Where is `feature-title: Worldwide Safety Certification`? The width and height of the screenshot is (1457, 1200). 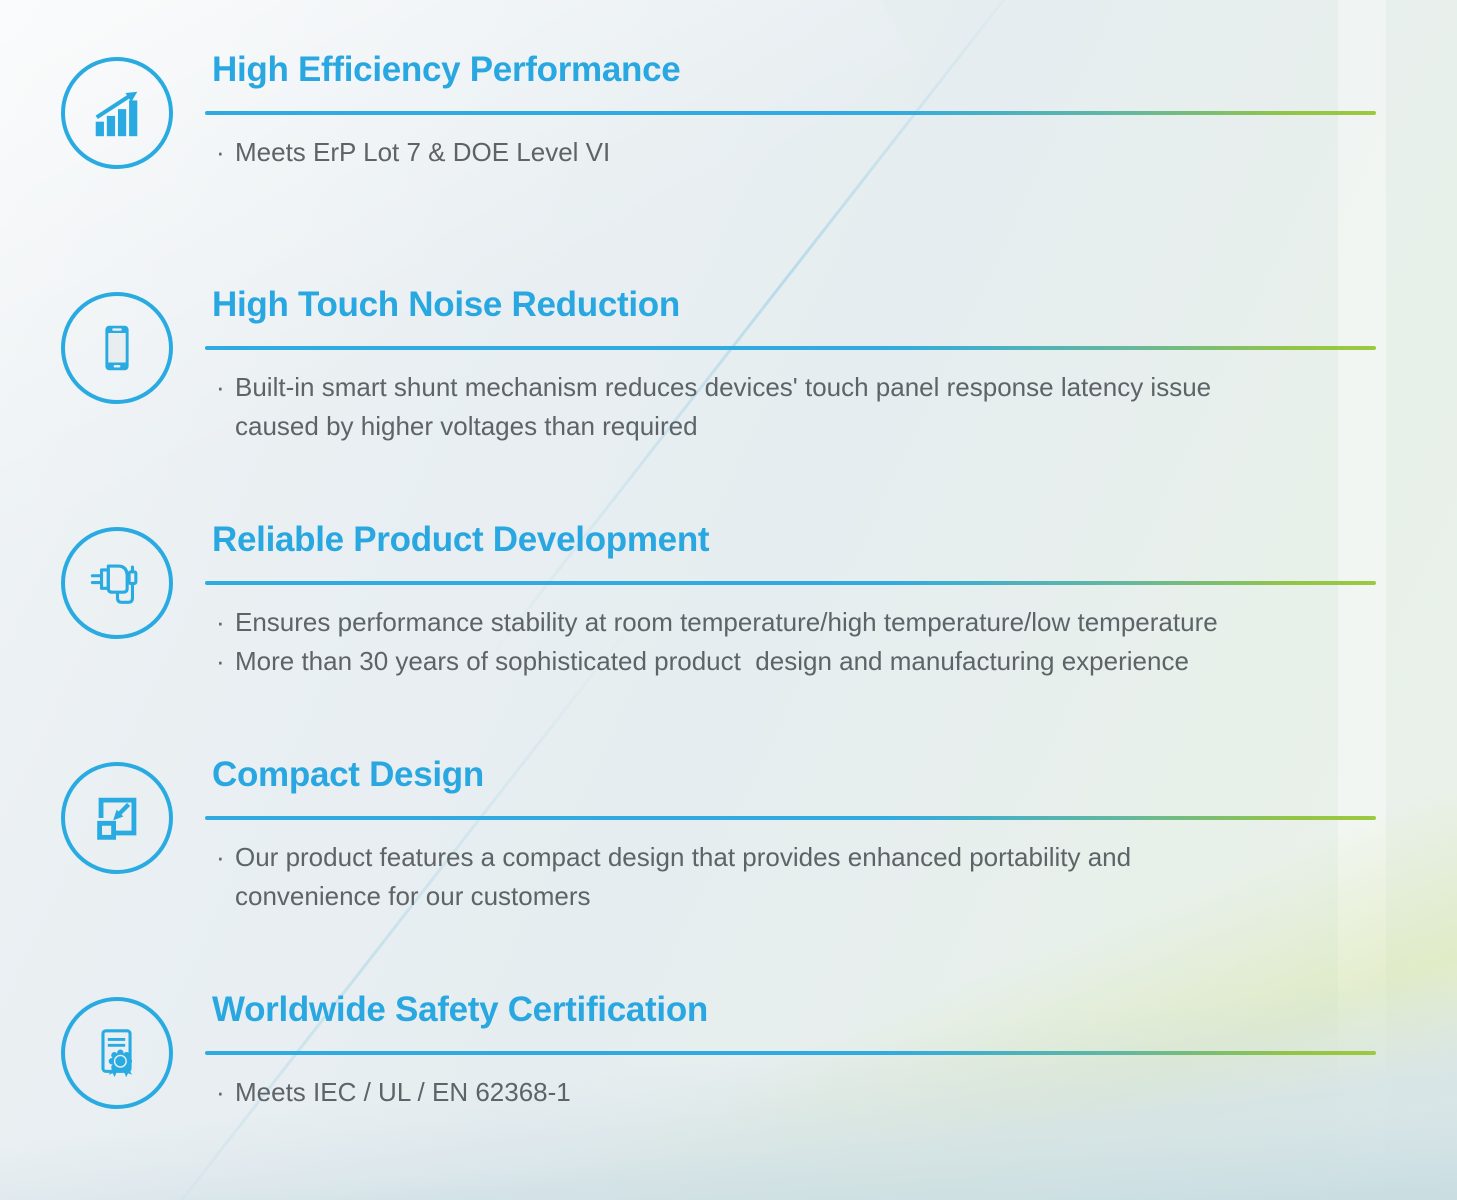
feature-title: Worldwide Safety Certification is located at coordinates (460, 1009).